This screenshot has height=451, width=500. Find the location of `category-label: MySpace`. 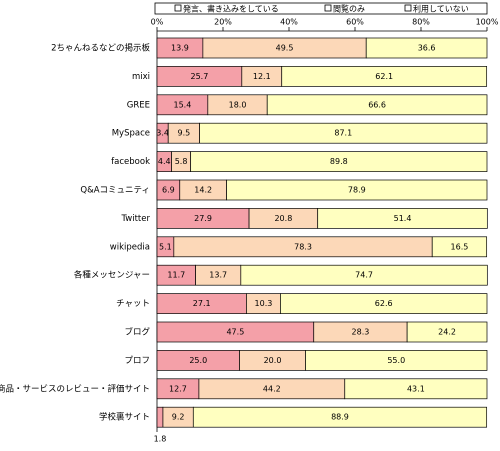

category-label: MySpace is located at coordinates (131, 134).